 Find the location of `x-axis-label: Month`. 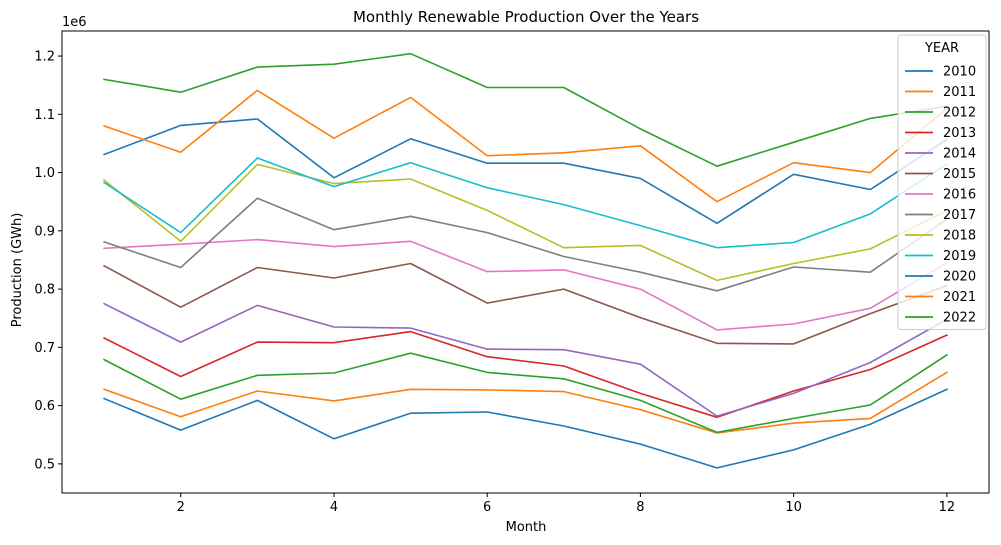

x-axis-label: Month is located at coordinates (526, 527).